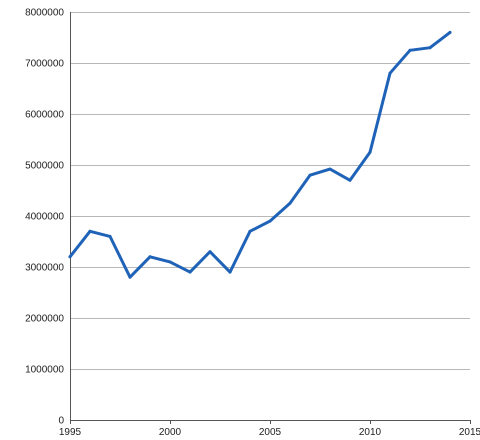 Image resolution: width=480 pixels, height=440 pixels. Describe the element at coordinates (70, 432) in the screenshot. I see `x-tick-label: 1995` at that location.